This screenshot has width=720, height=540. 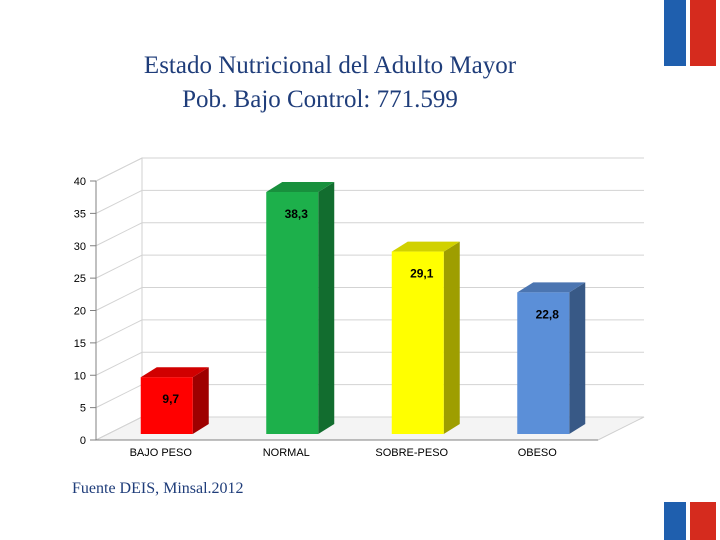 I want to click on flag-logo-top, so click(x=690, y=33).